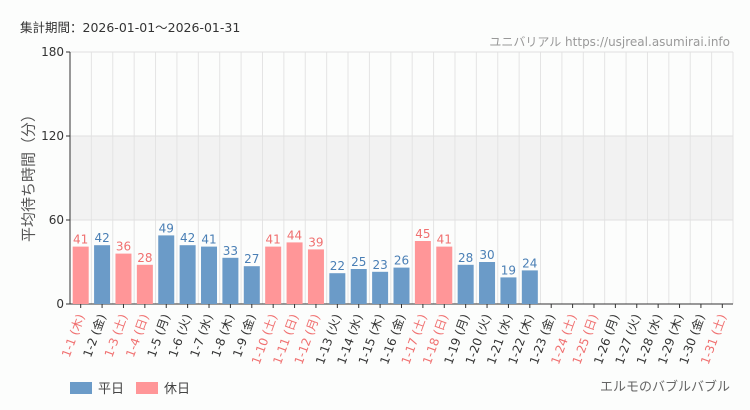  Describe the element at coordinates (251, 259) in the screenshot. I see `data-label: 27` at that location.